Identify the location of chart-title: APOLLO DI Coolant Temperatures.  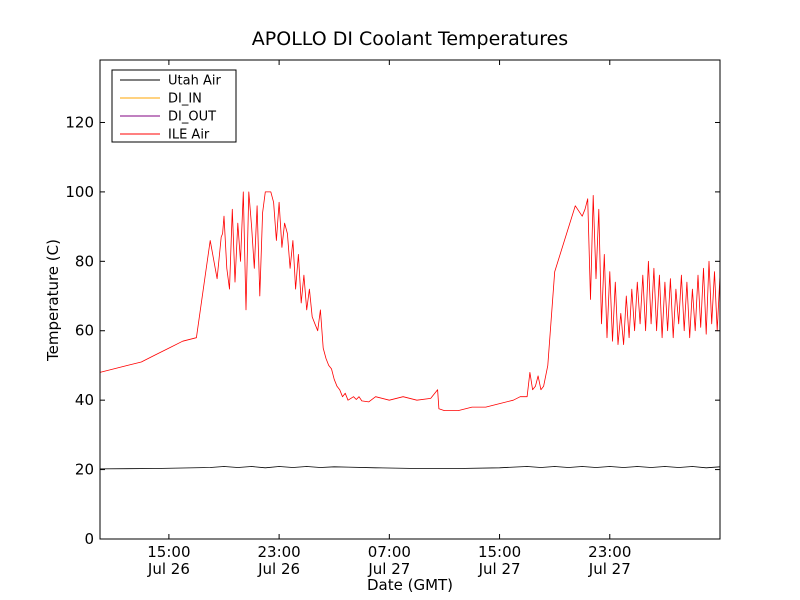
(410, 39).